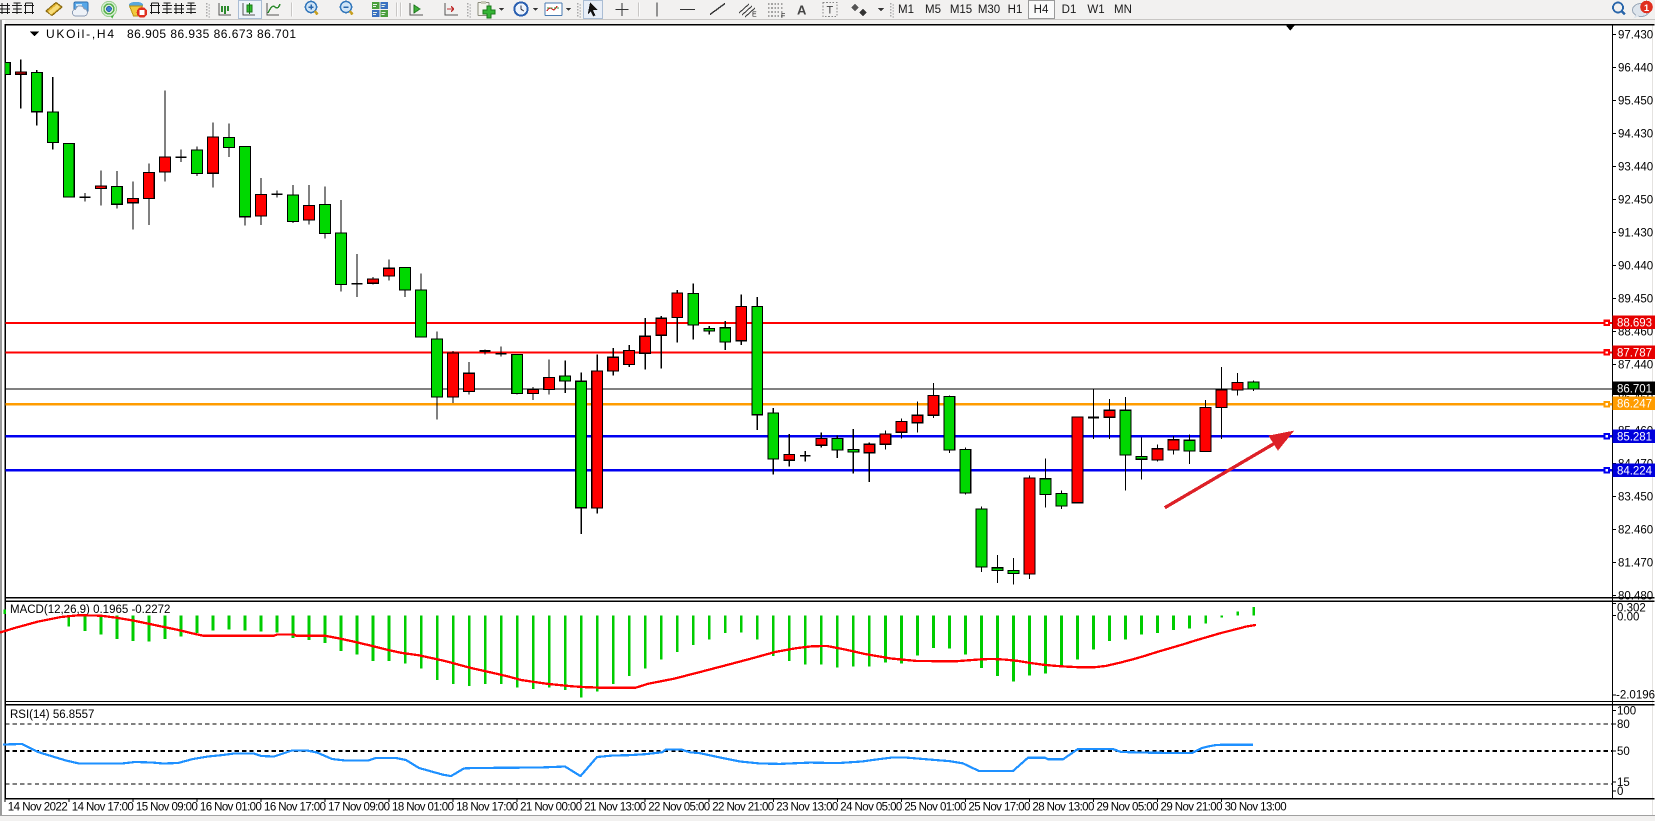 The image size is (1655, 821). What do you see at coordinates (1647, 8) in the screenshot?
I see `svg-text: 1` at bounding box center [1647, 8].